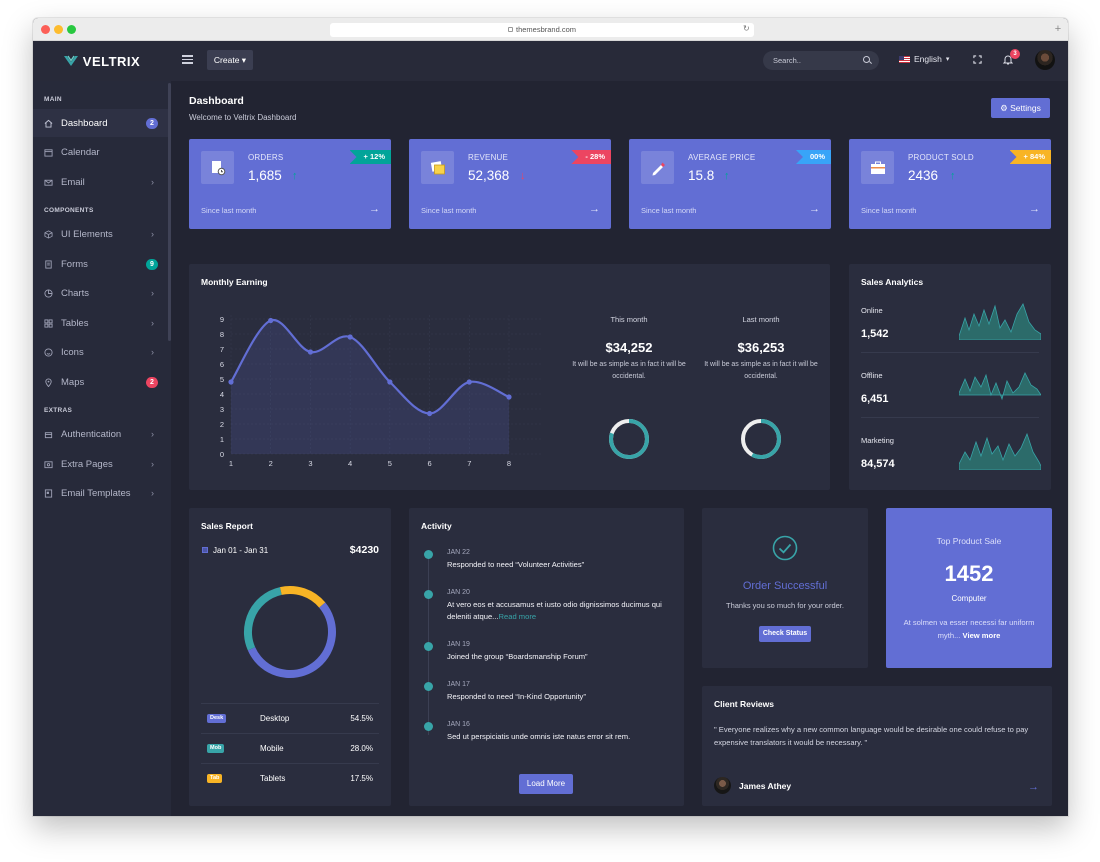  I want to click on marketing-sparkline, so click(1000, 451).